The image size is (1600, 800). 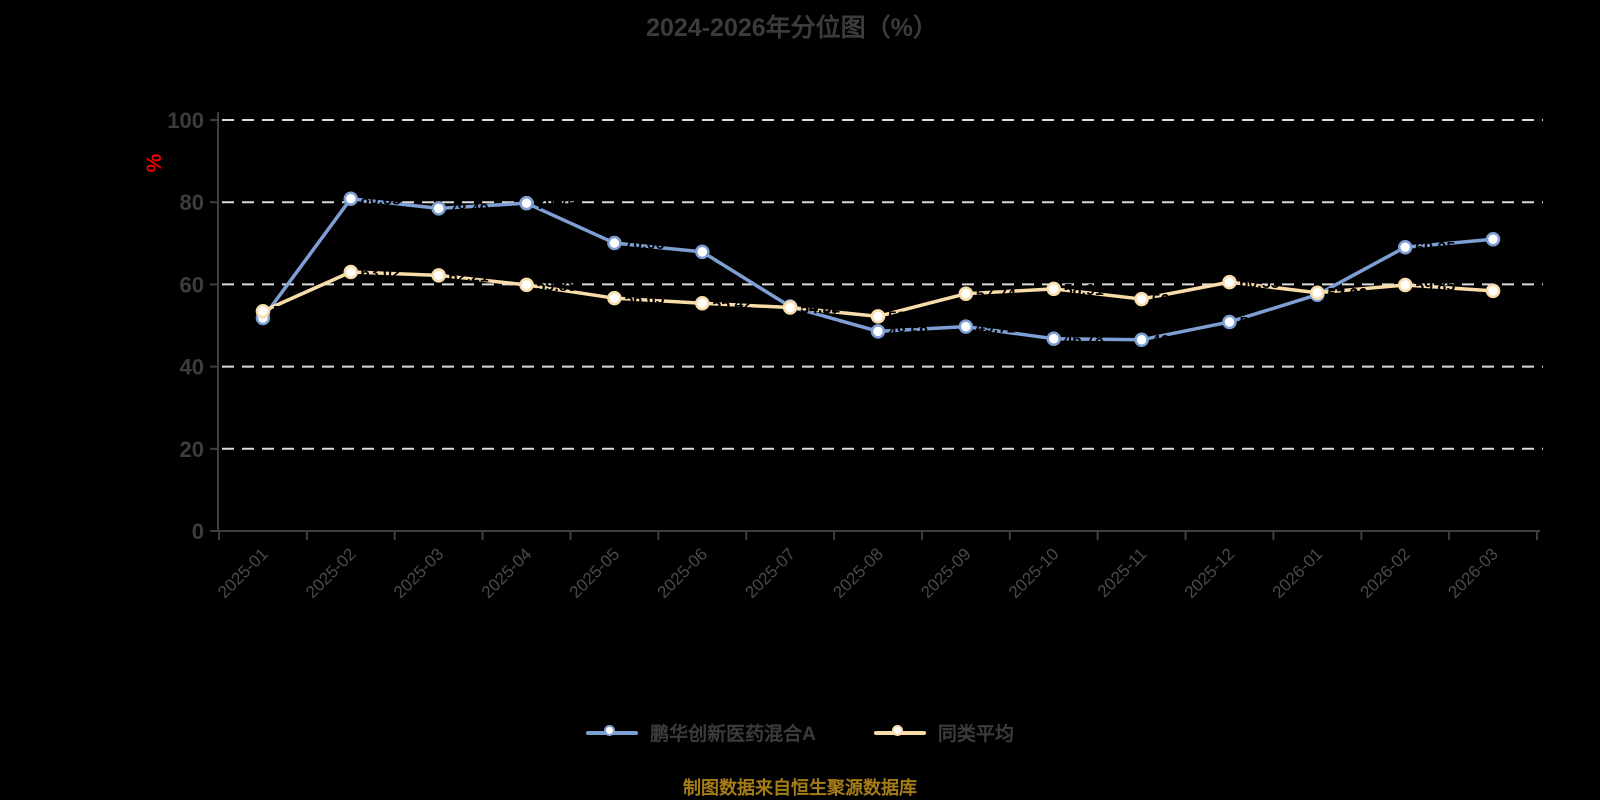 I want to click on chart-title: 2024-2026年分位图（%）, so click(x=792, y=28).